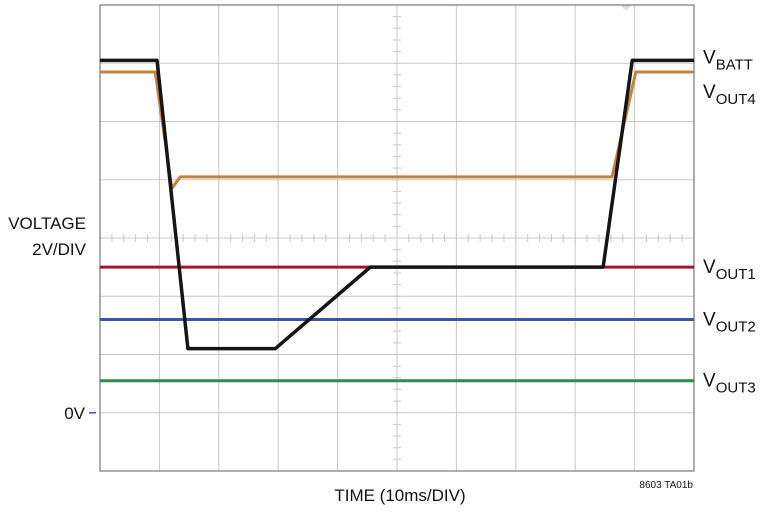 This screenshot has width=760, height=514. Describe the element at coordinates (728, 60) in the screenshot. I see `legend-label: VBATT` at that location.